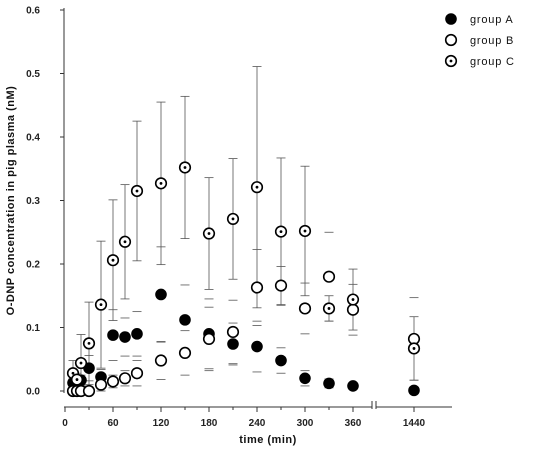 The image size is (550, 450). What do you see at coordinates (33, 201) in the screenshot?
I see `y-tick-label: 0.3` at bounding box center [33, 201].